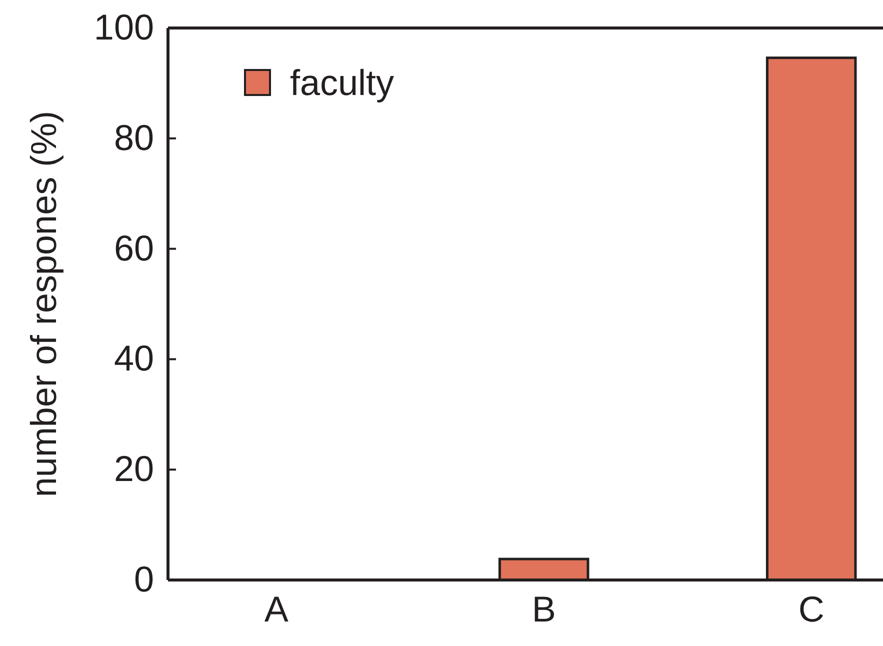 The height and width of the screenshot is (646, 883). Describe the element at coordinates (144, 579) in the screenshot. I see `y-tick-label: 0` at that location.